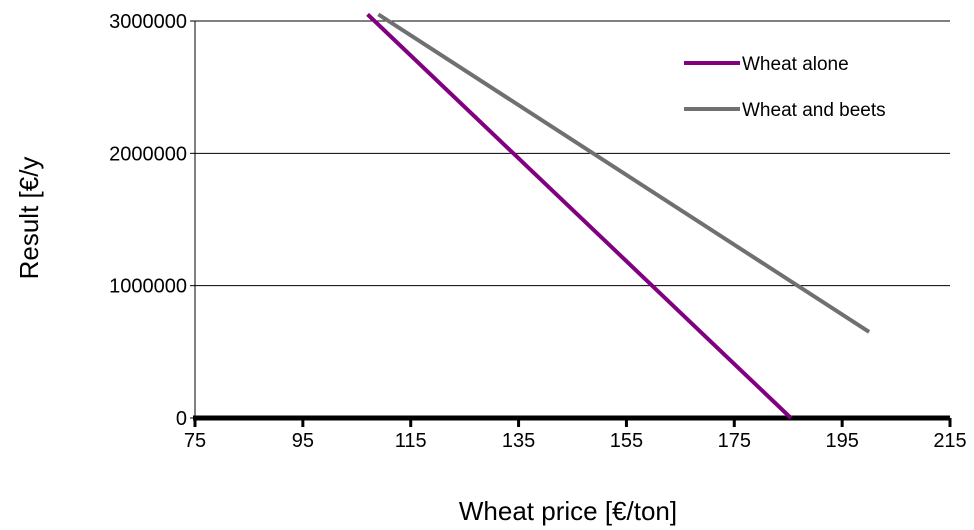  Describe the element at coordinates (195, 441) in the screenshot. I see `x-tick-label: 75` at that location.